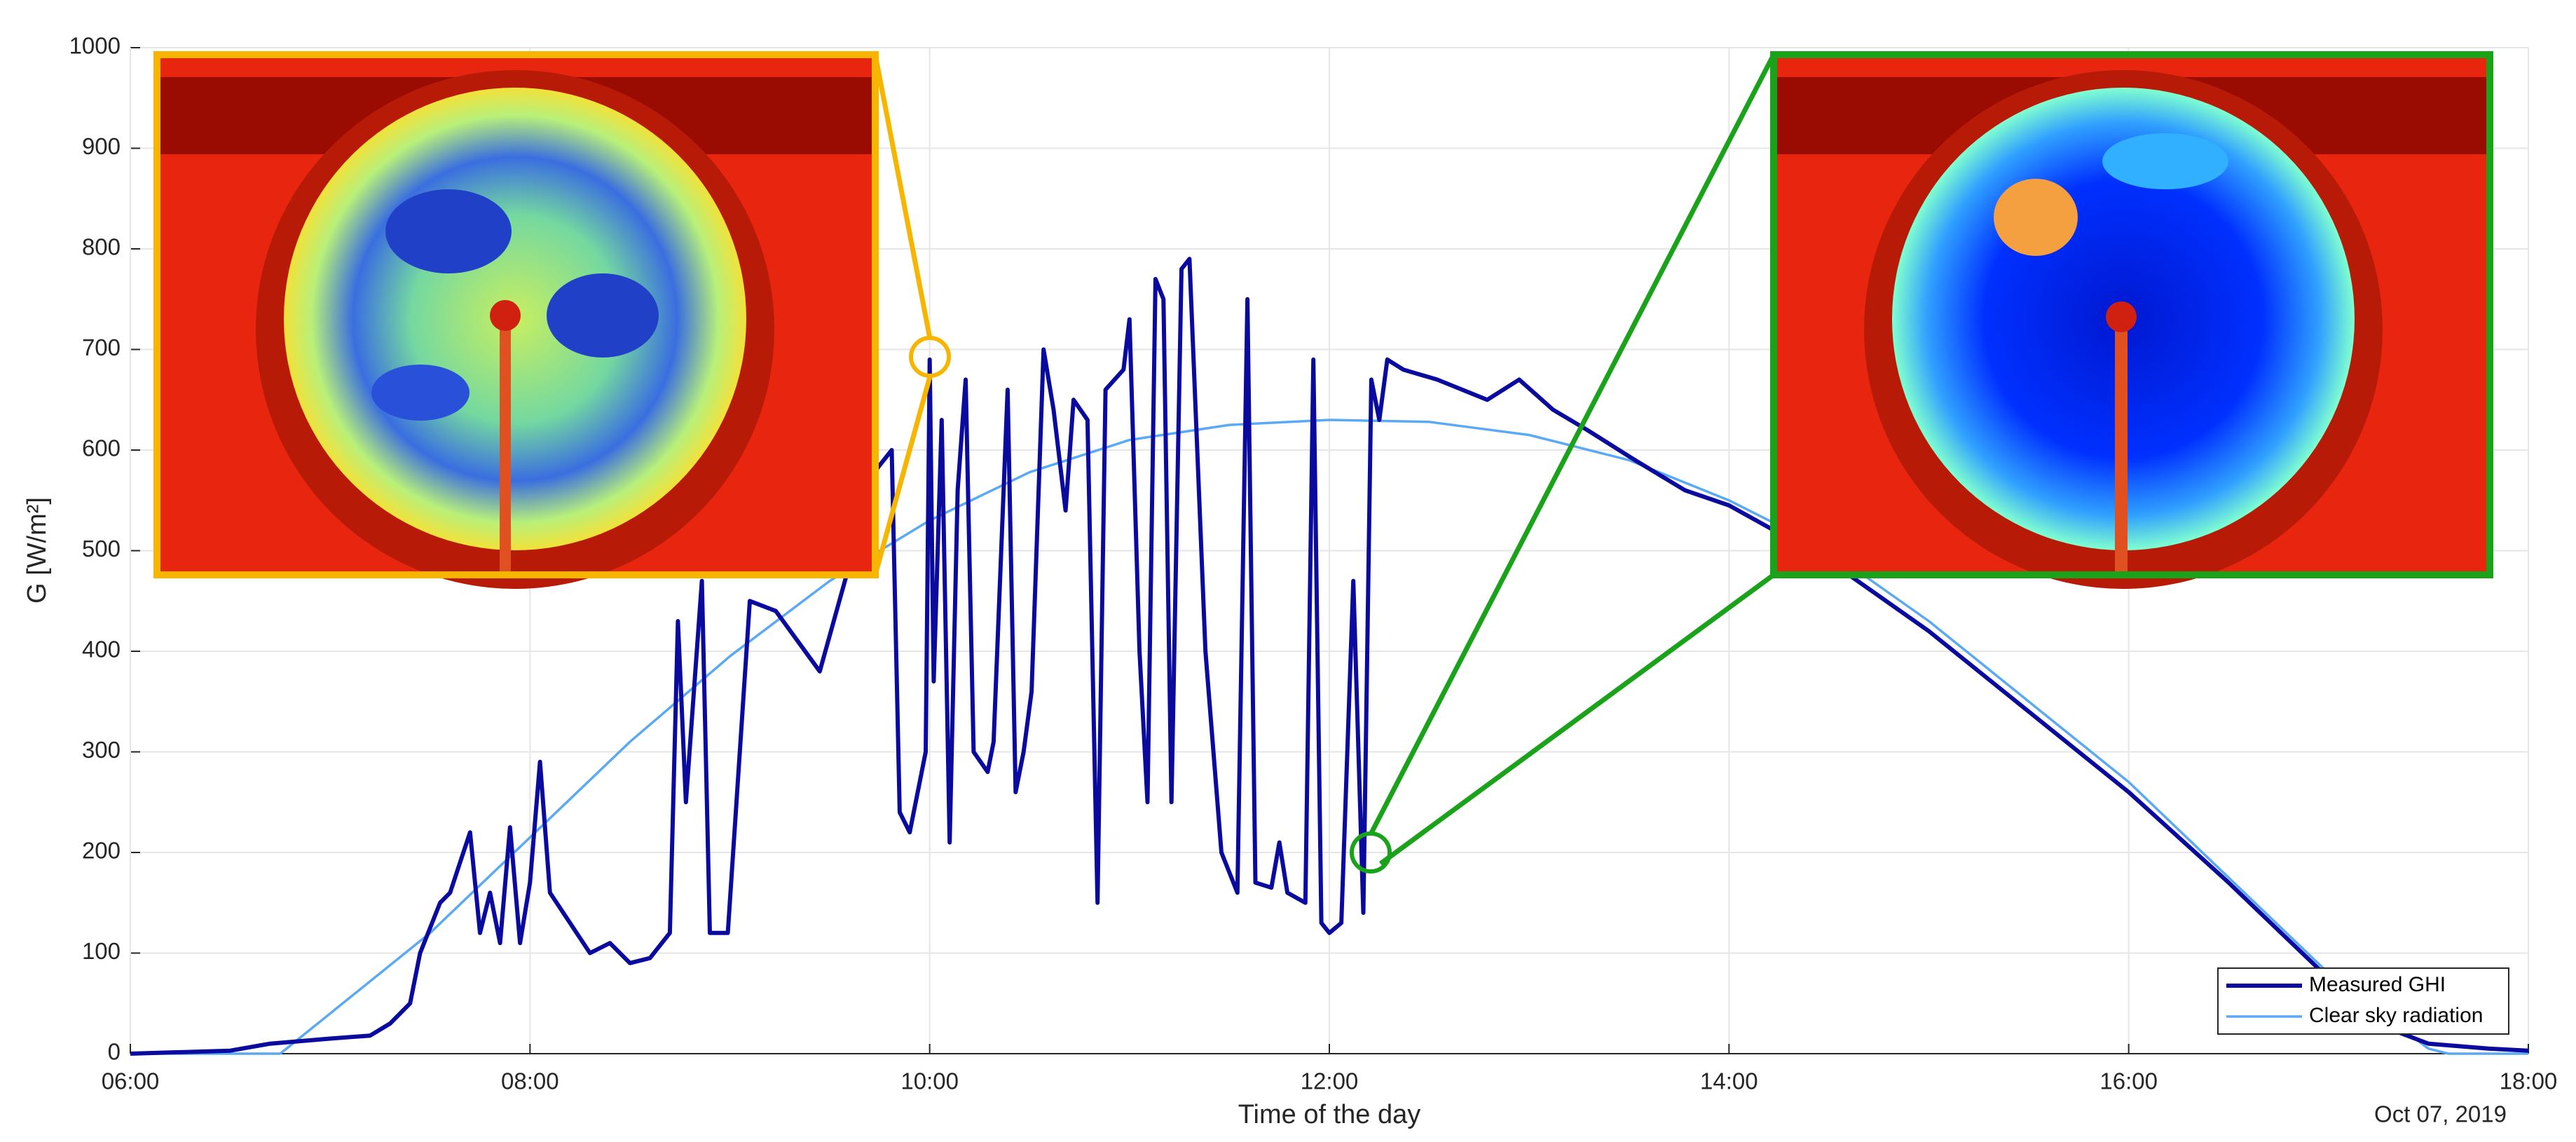 This screenshot has height=1142, width=2576. What do you see at coordinates (2377, 984) in the screenshot?
I see `legend-label: Measured GHI` at bounding box center [2377, 984].